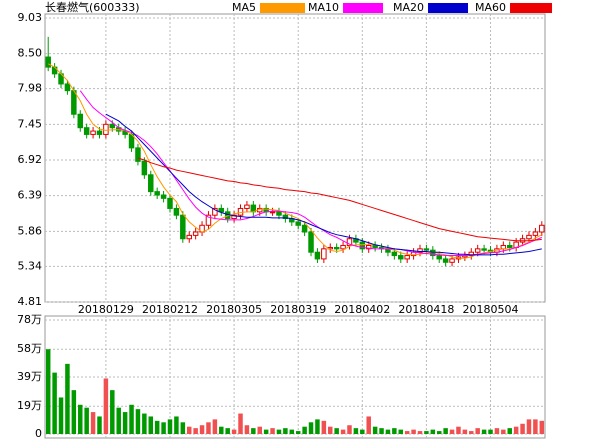 The height and width of the screenshot is (440, 600). I want to click on y-tick-label: 8.50, so click(30, 53).